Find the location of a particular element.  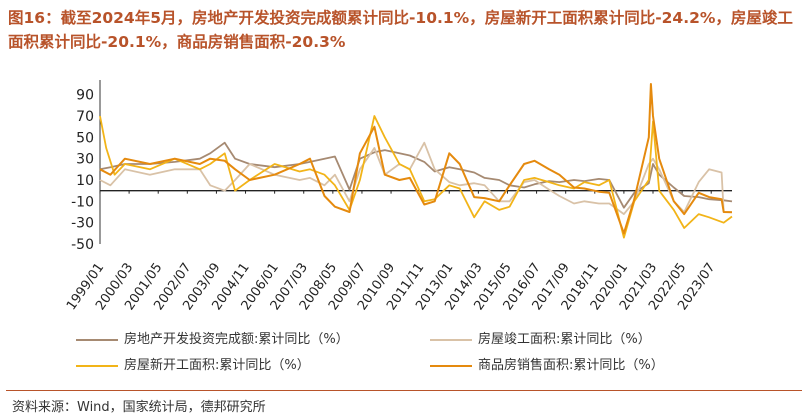

legend-item-2: 房屋新开工面积:累计同比（%） is located at coordinates (193, 363).